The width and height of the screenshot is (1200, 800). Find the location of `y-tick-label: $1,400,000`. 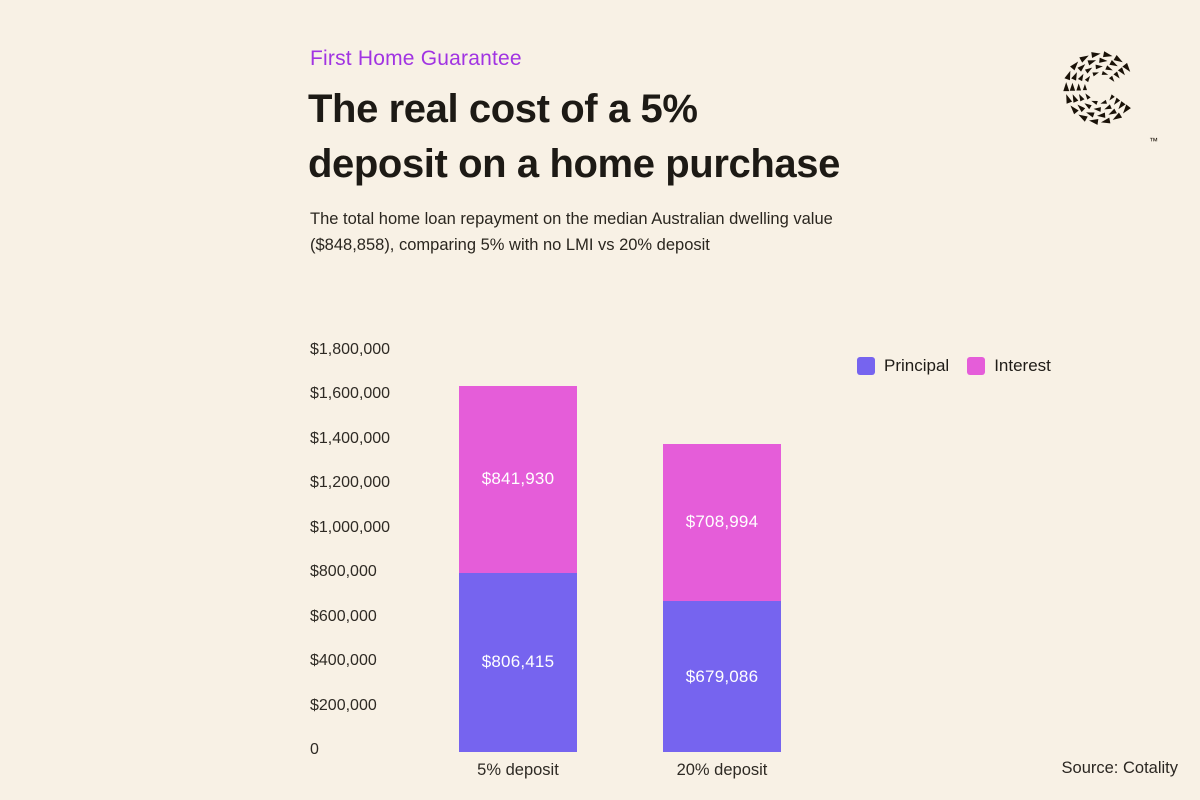

y-tick-label: $1,400,000 is located at coordinates (350, 438).